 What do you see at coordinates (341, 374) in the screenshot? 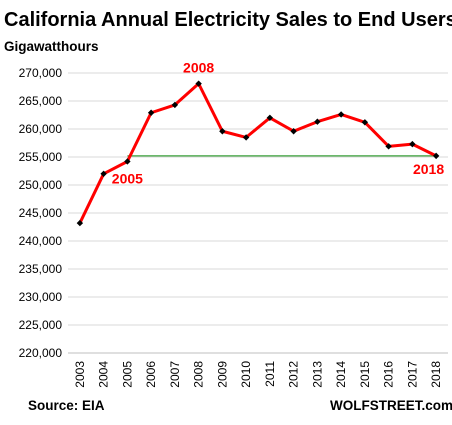
I see `x-tick-label: 2014` at bounding box center [341, 374].